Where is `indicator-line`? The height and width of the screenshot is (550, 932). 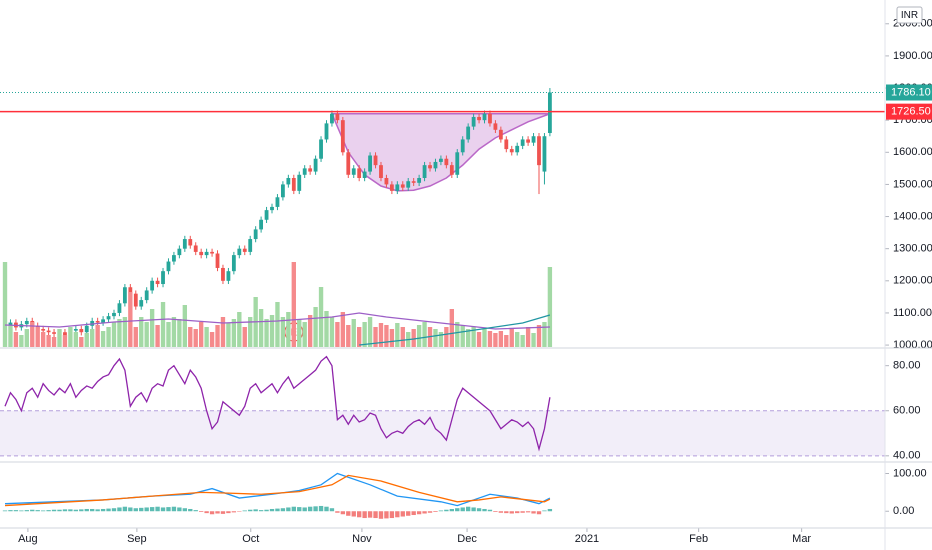
indicator-line is located at coordinates (277, 489).